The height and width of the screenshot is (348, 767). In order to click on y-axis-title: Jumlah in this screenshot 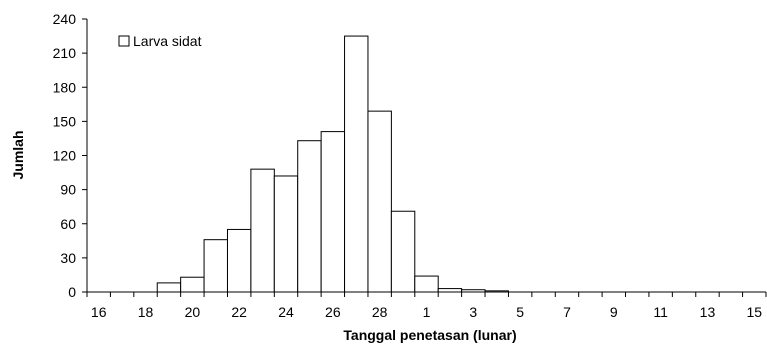, I will do `click(18, 154)`.